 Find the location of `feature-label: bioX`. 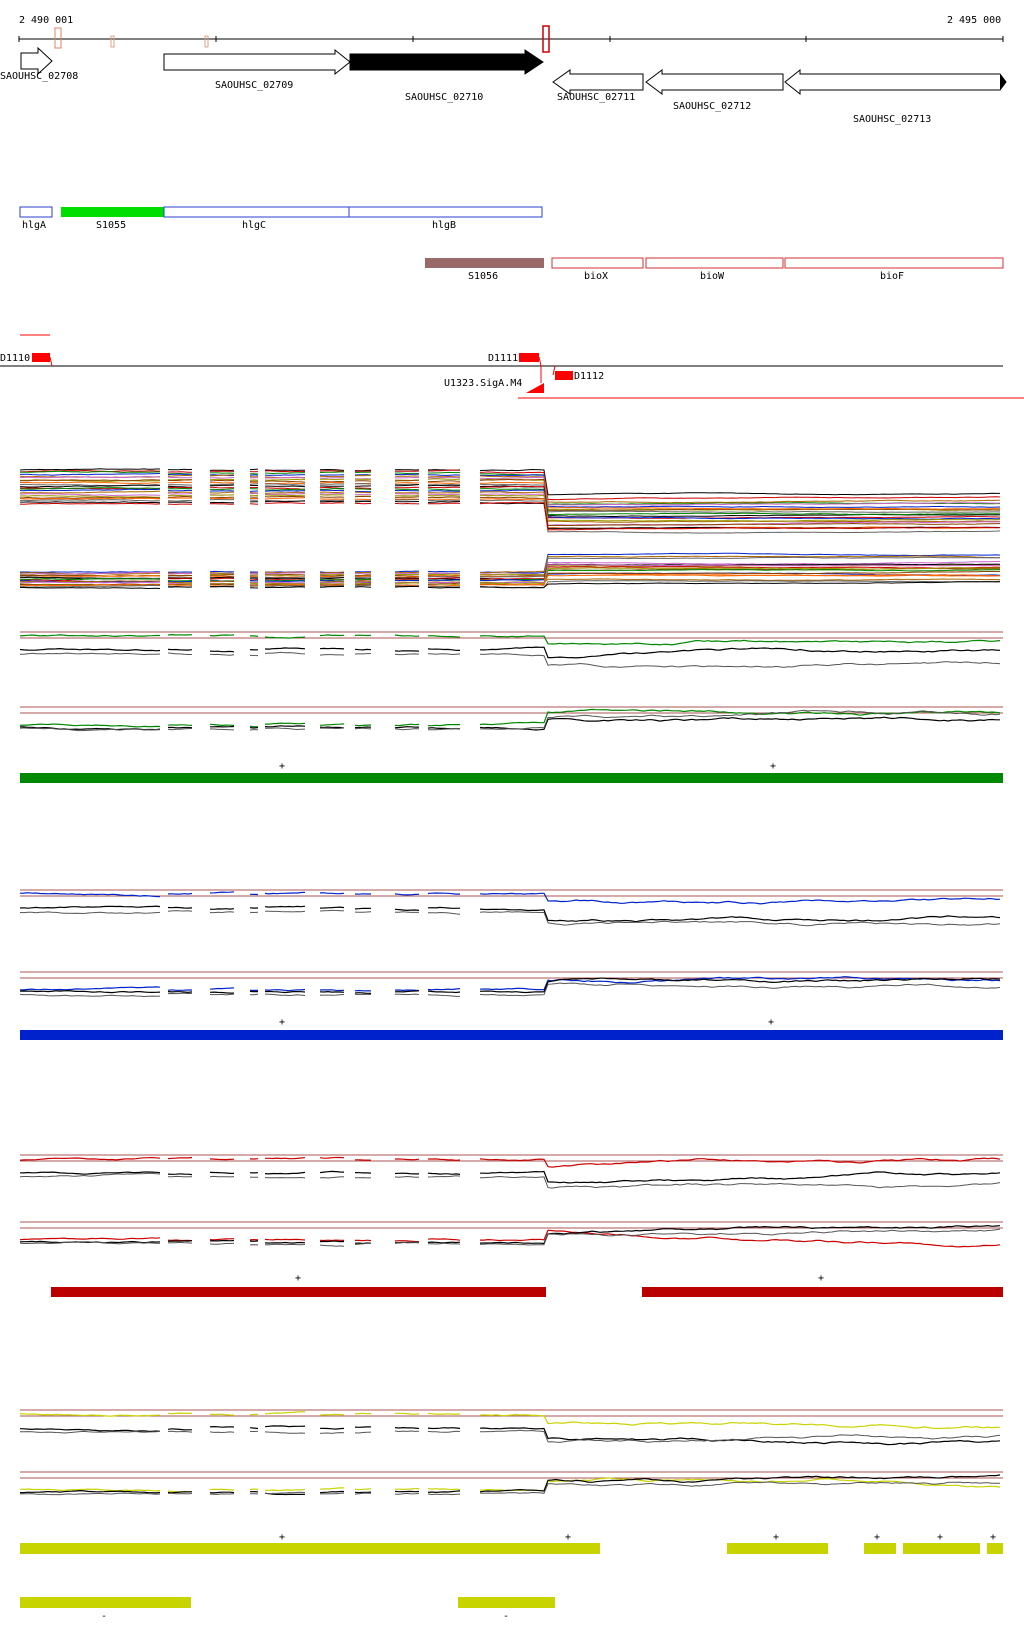

feature-label: bioX is located at coordinates (596, 276).